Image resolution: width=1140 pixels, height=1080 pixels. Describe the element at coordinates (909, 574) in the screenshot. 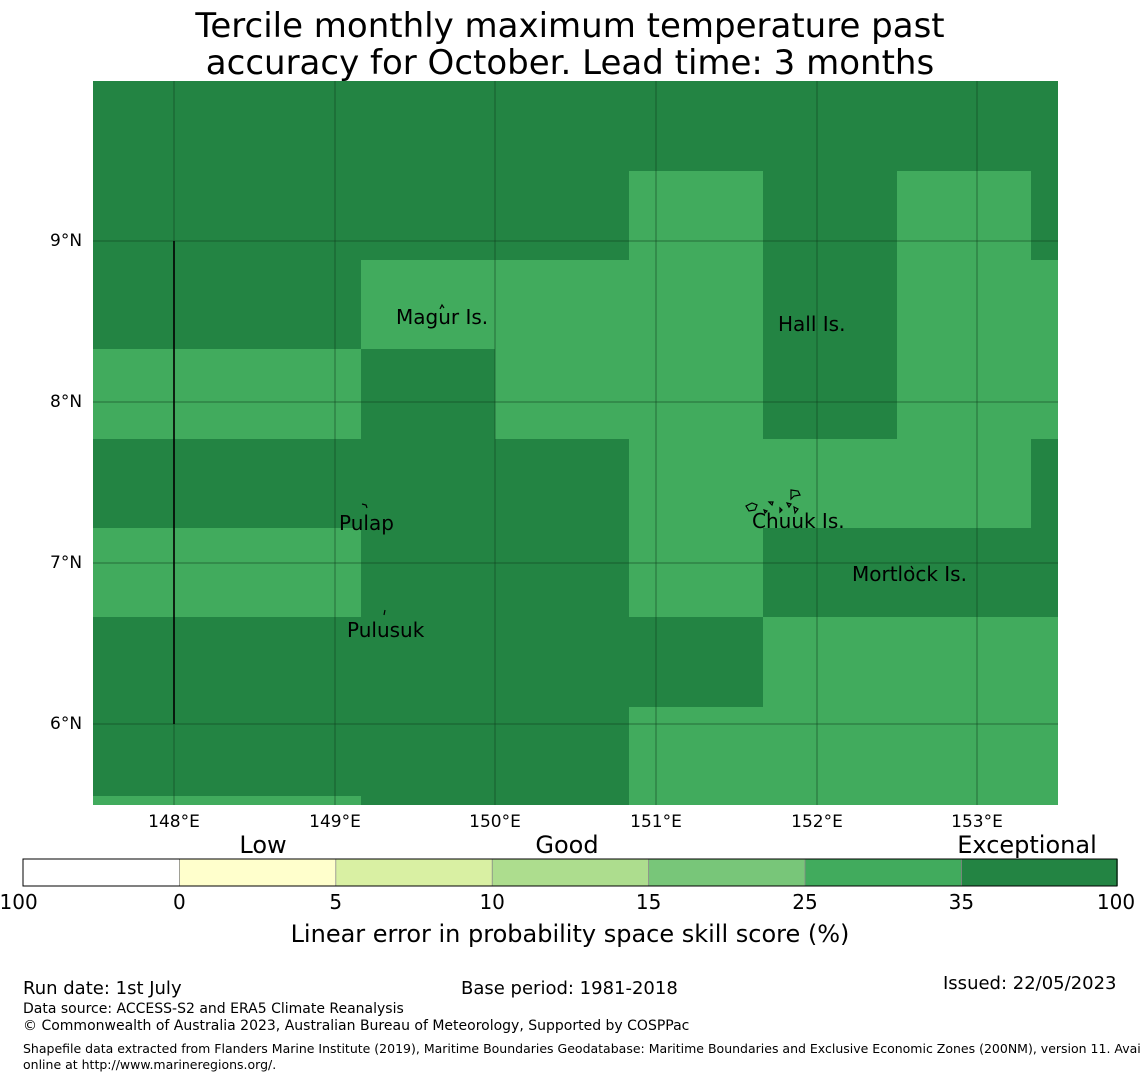

I see `island-label-mortlock: Mortlock Is.` at that location.